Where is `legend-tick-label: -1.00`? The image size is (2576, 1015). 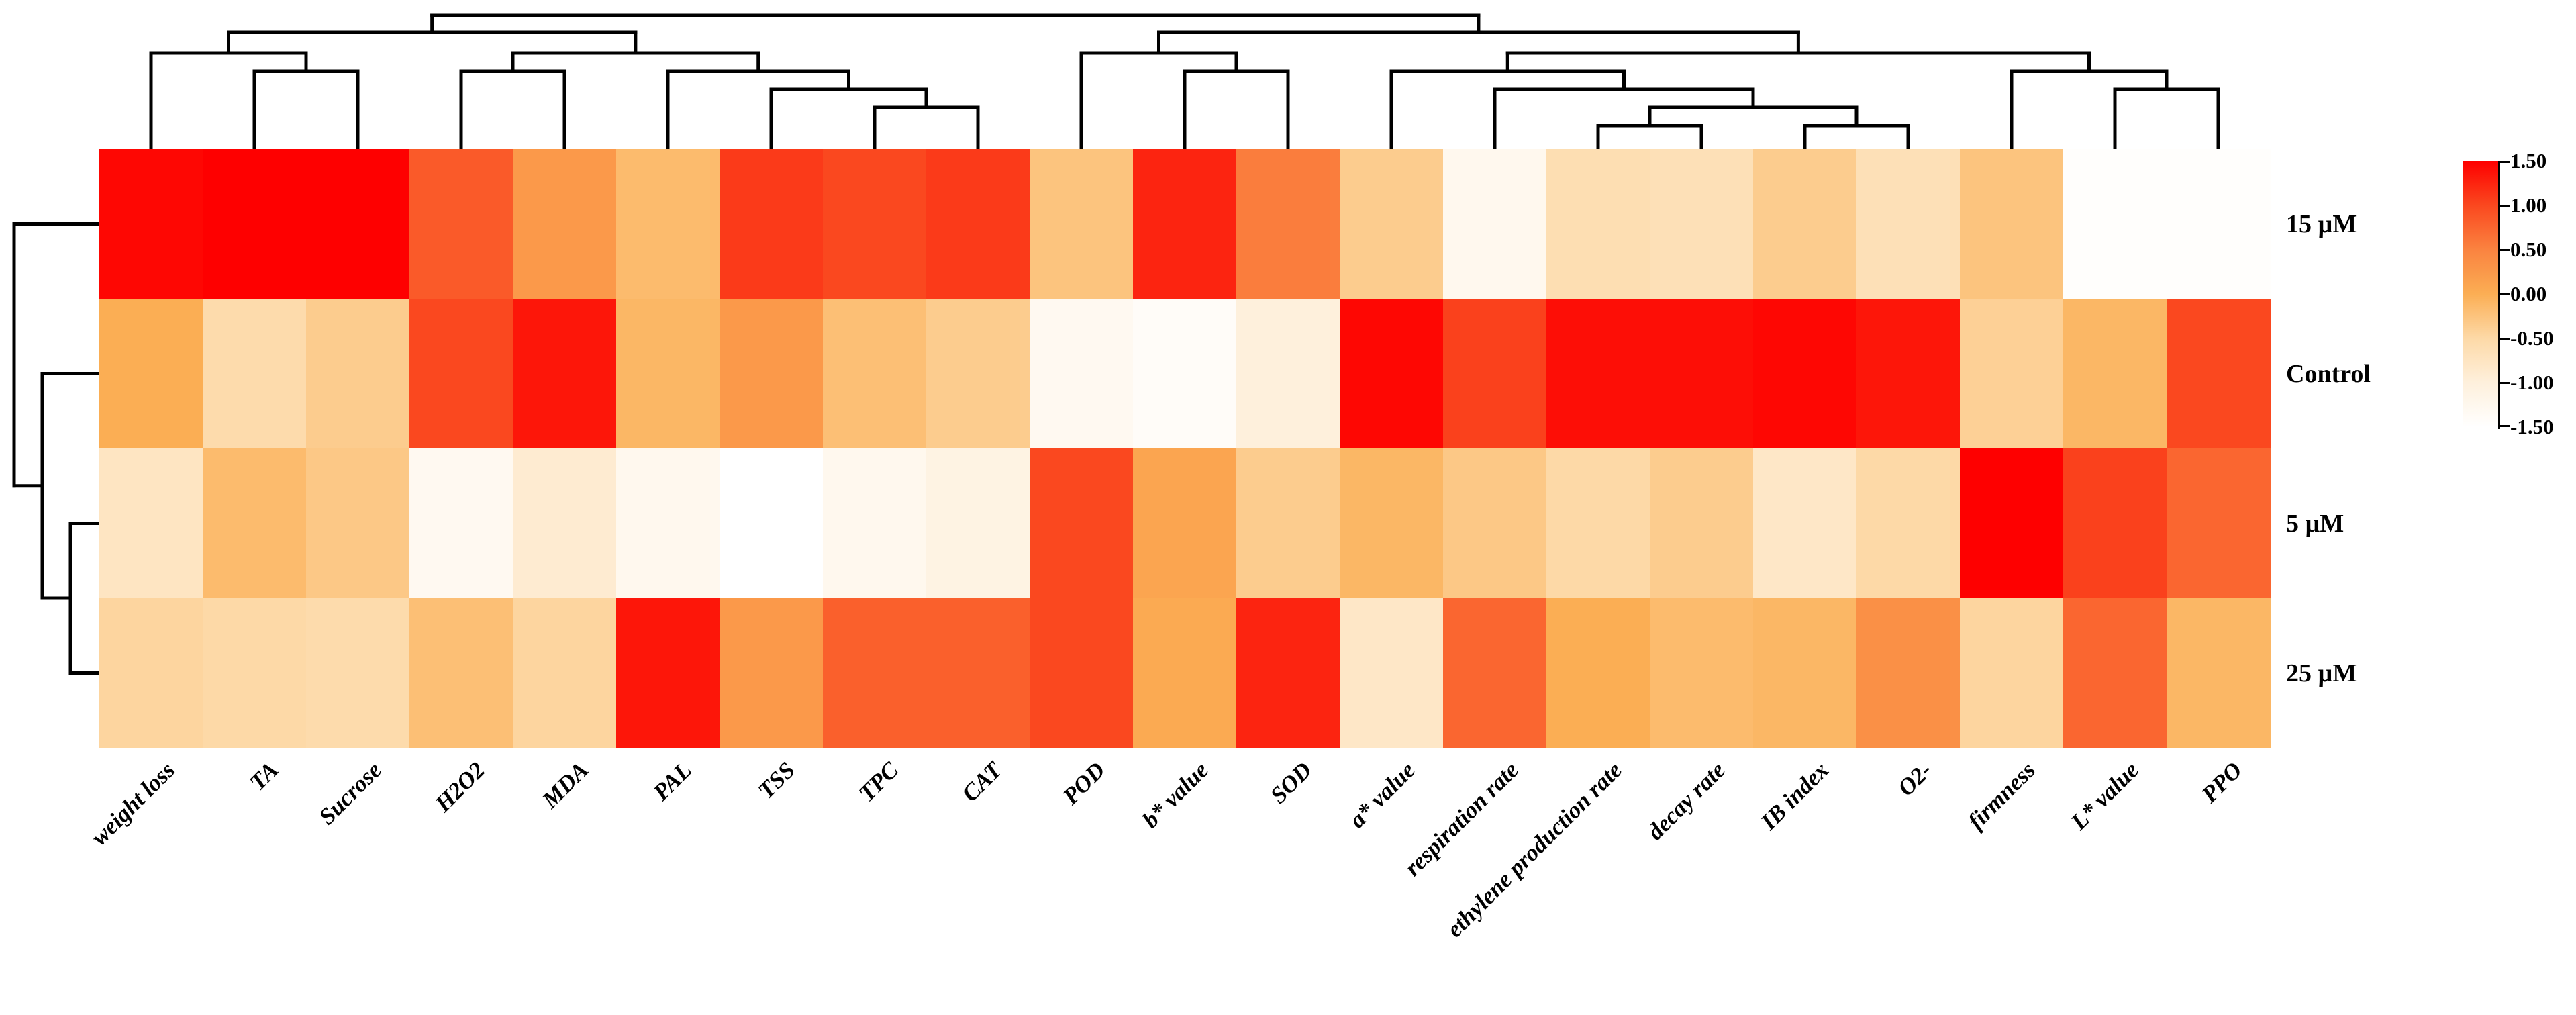 legend-tick-label: -1.00 is located at coordinates (2532, 383).